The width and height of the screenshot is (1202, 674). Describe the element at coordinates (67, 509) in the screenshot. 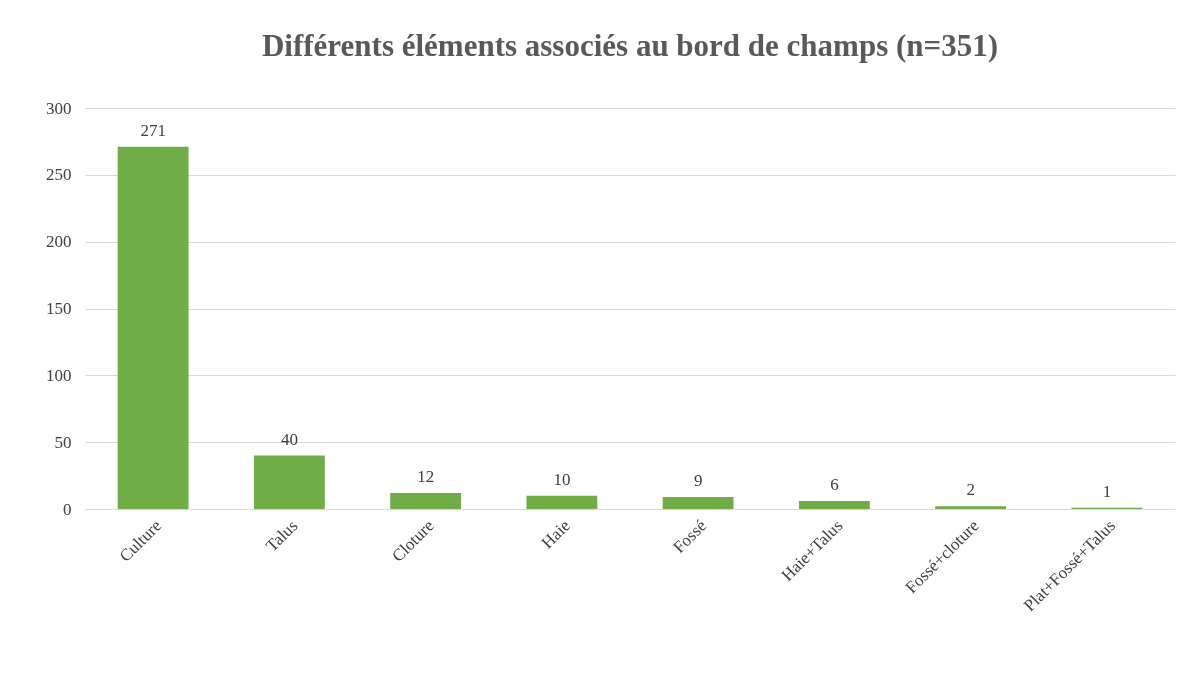

I see `y-tick-label: 0` at that location.